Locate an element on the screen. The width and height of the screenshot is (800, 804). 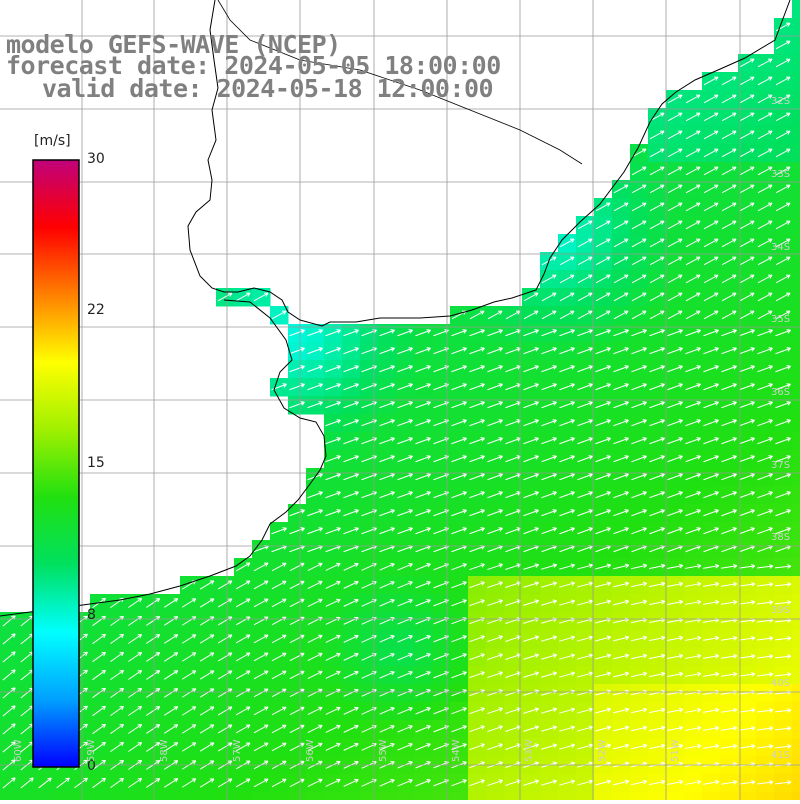
lon-label: 56W is located at coordinates (310, 750).